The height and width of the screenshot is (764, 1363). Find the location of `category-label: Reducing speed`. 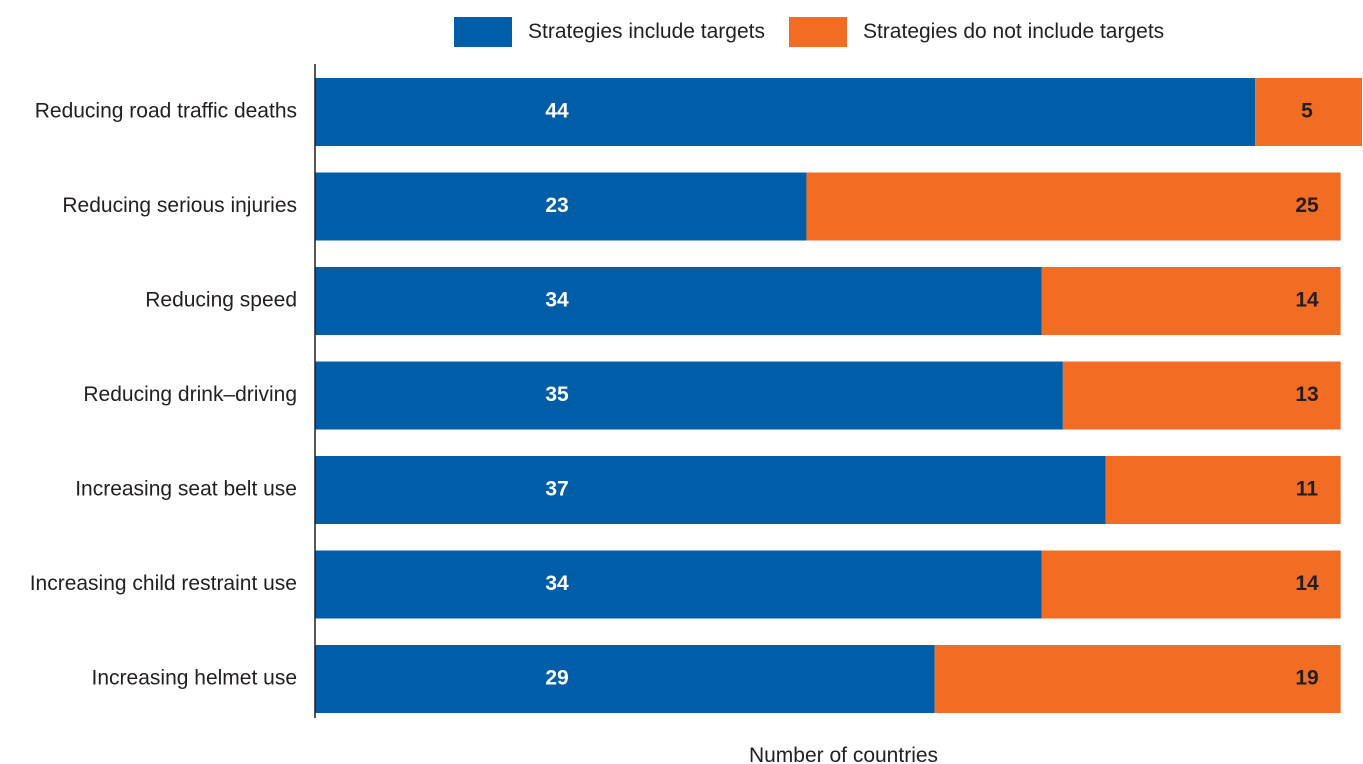

category-label: Reducing speed is located at coordinates (221, 300).